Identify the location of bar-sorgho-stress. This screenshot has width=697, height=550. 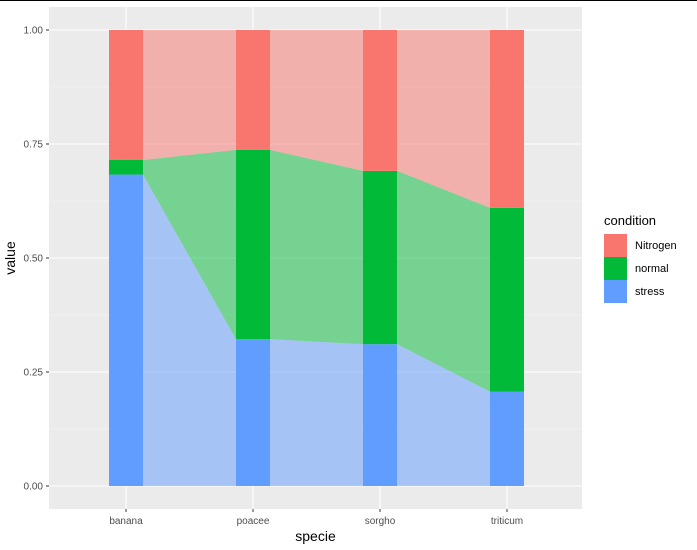
(380, 415).